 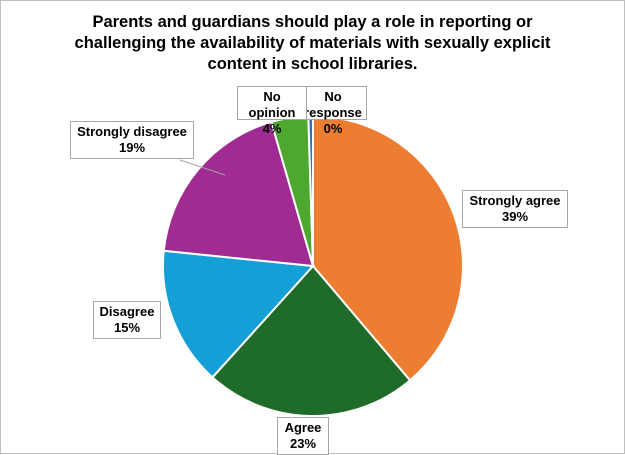 I want to click on pie-slice-strongly-agree, so click(x=388, y=248).